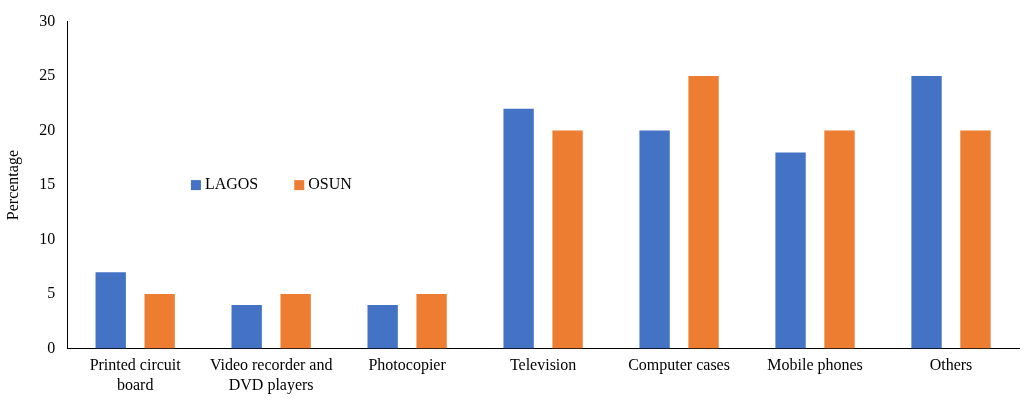 Image resolution: width=1025 pixels, height=403 pixels. I want to click on x-tick-label: Printed circuit board, so click(135, 374).